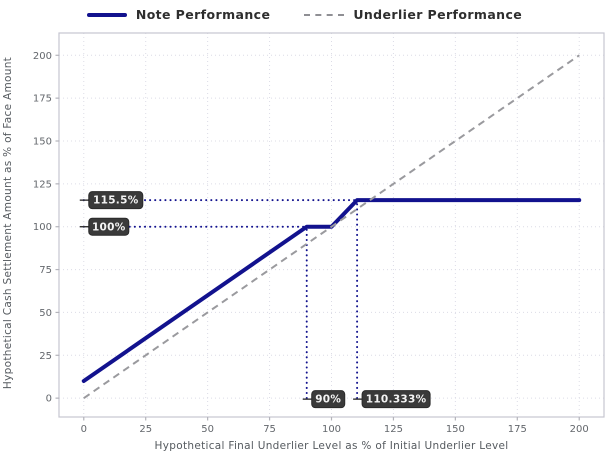  I want to click on y-tick-label: 75, so click(45, 270).